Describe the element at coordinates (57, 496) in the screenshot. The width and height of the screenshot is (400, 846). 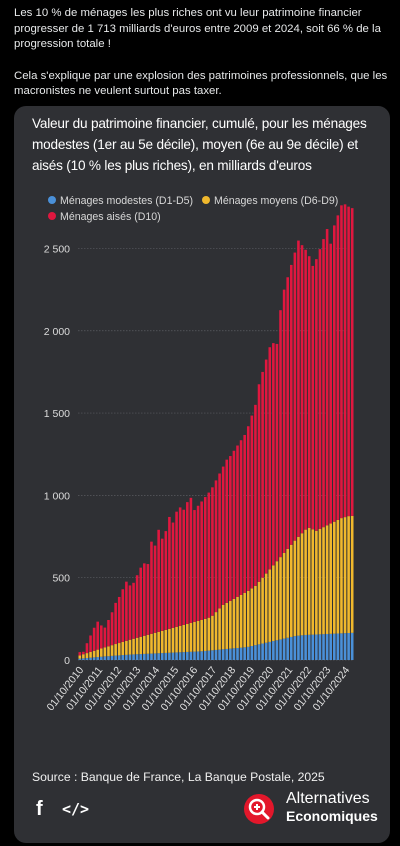
I see `y-tick-label: 1 000` at that location.